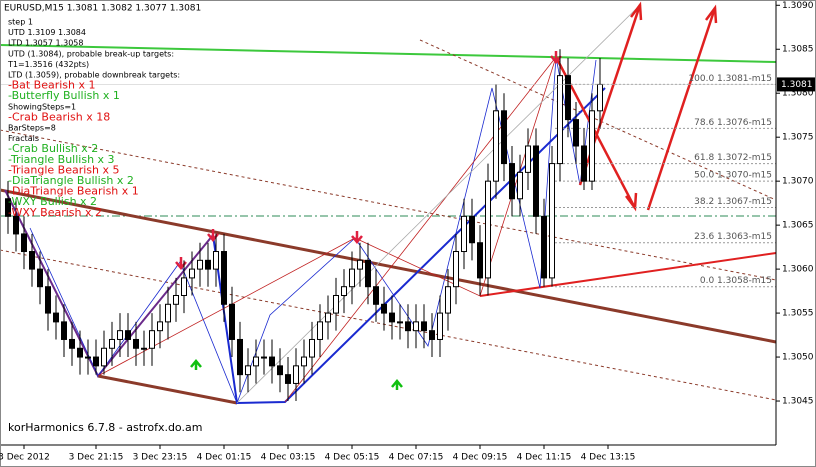 This screenshot has height=467, width=816. Describe the element at coordinates (628, 274) in the screenshot. I see `red-line` at that location.